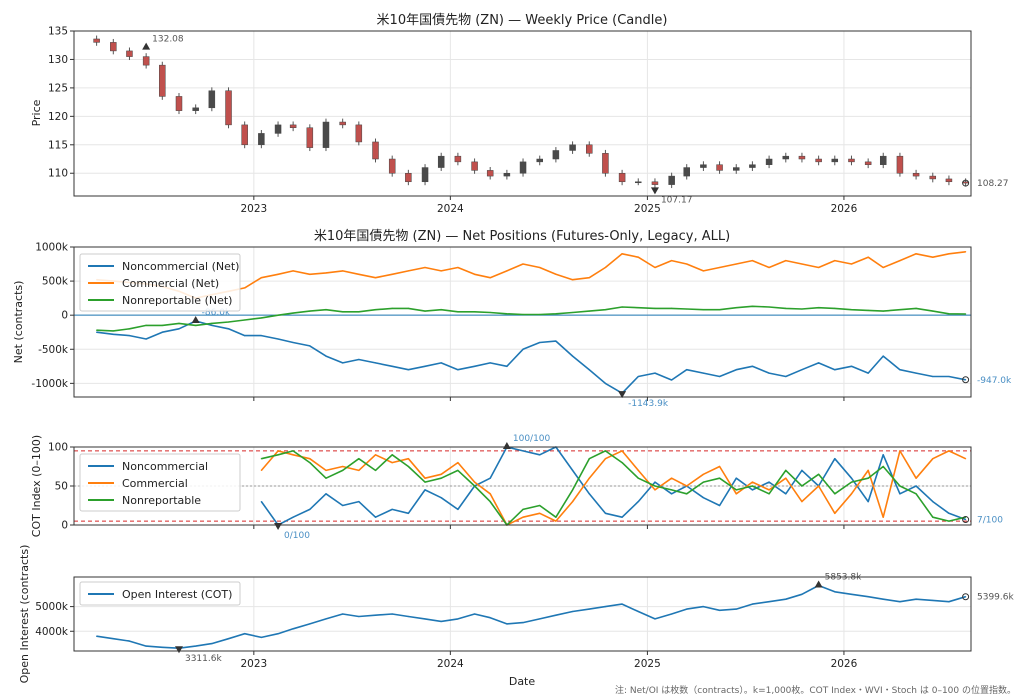 The height and width of the screenshot is (699, 1024). What do you see at coordinates (203, 659) in the screenshot?
I see `min-label: 3311.6k` at bounding box center [203, 659].